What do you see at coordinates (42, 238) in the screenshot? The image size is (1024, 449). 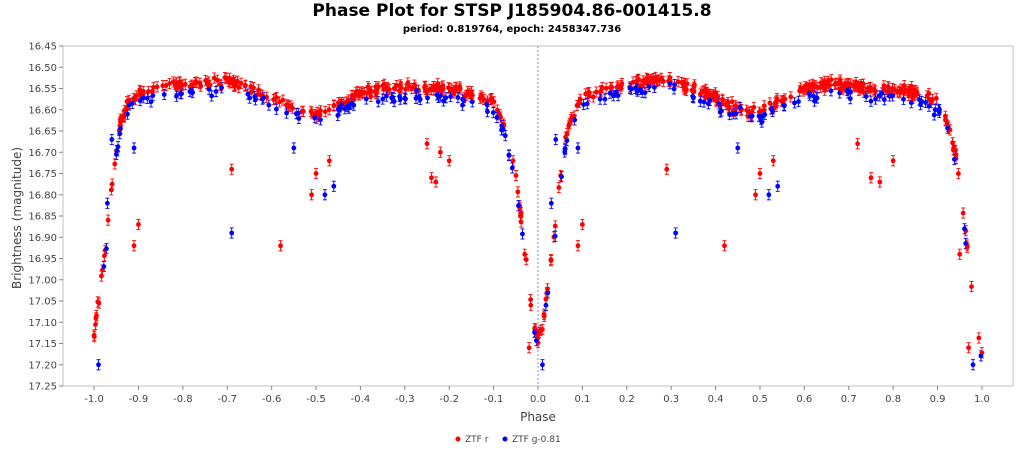 I see `y-tick-label: 16.90` at bounding box center [42, 238].